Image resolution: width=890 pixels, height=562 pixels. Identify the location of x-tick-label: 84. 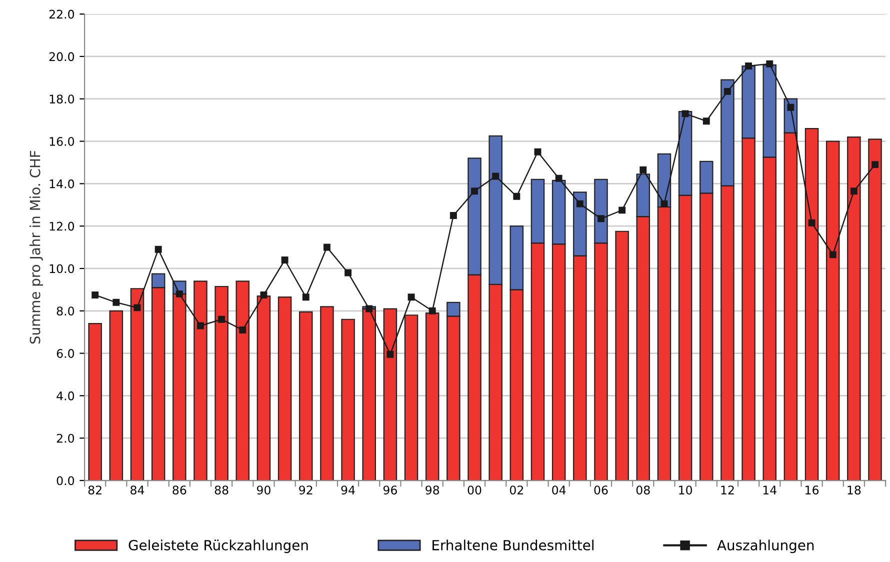
(137, 490).